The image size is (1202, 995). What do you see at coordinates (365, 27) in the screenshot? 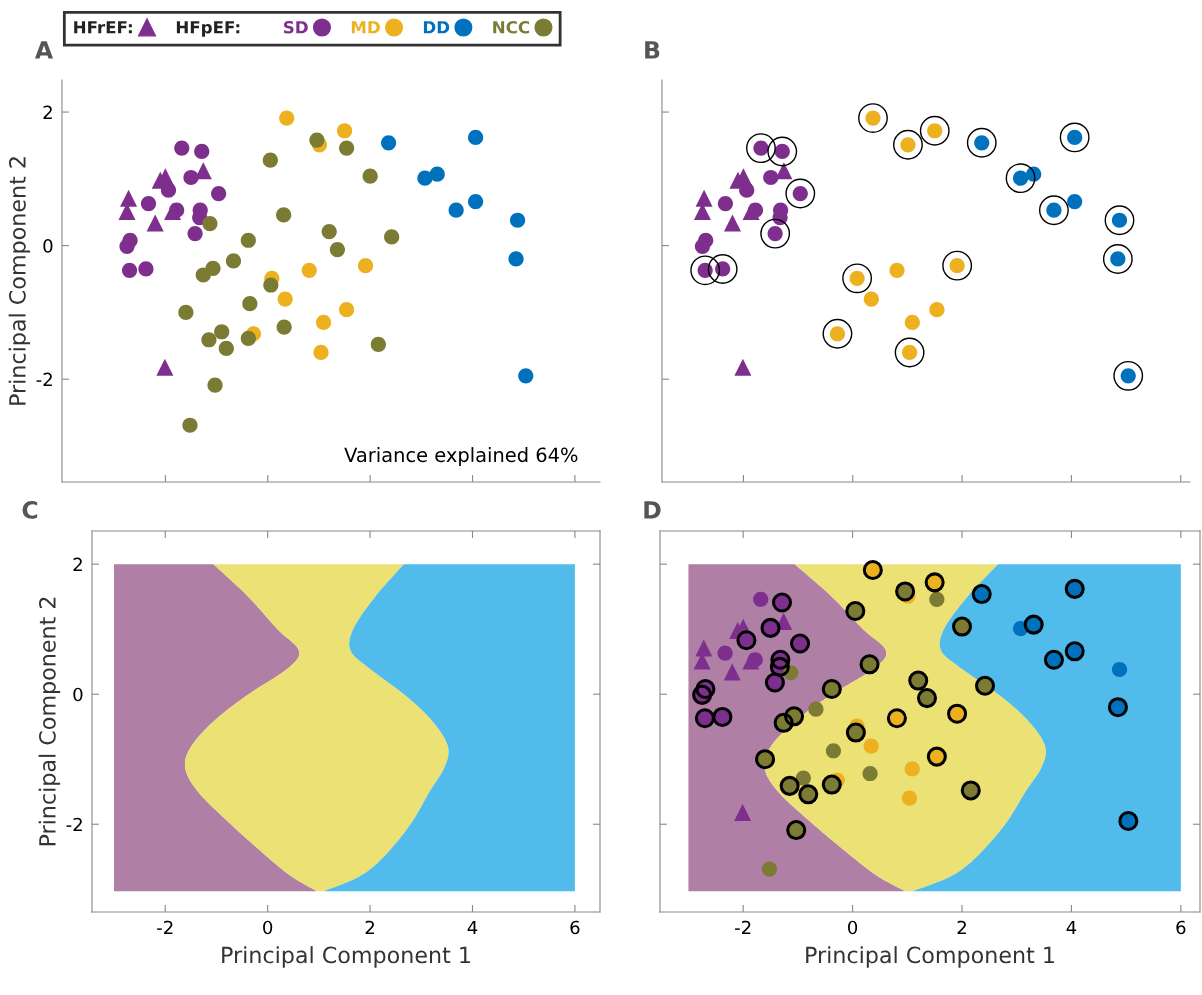
I see `legend-label: MD` at bounding box center [365, 27].